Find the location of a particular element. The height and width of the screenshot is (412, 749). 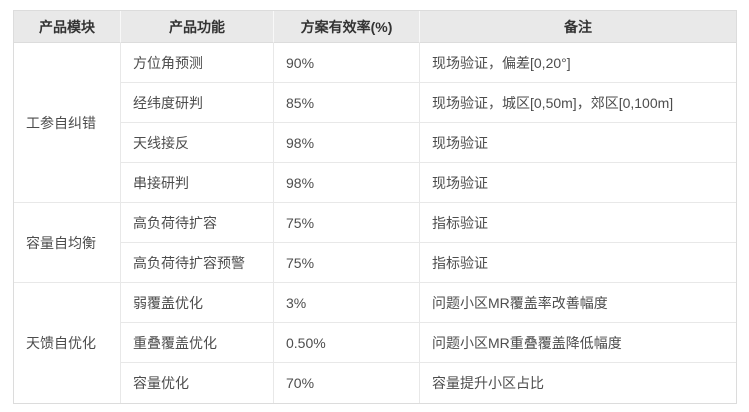

table-row: 容量优化 70% 容量提升小区占比 is located at coordinates (375, 383).